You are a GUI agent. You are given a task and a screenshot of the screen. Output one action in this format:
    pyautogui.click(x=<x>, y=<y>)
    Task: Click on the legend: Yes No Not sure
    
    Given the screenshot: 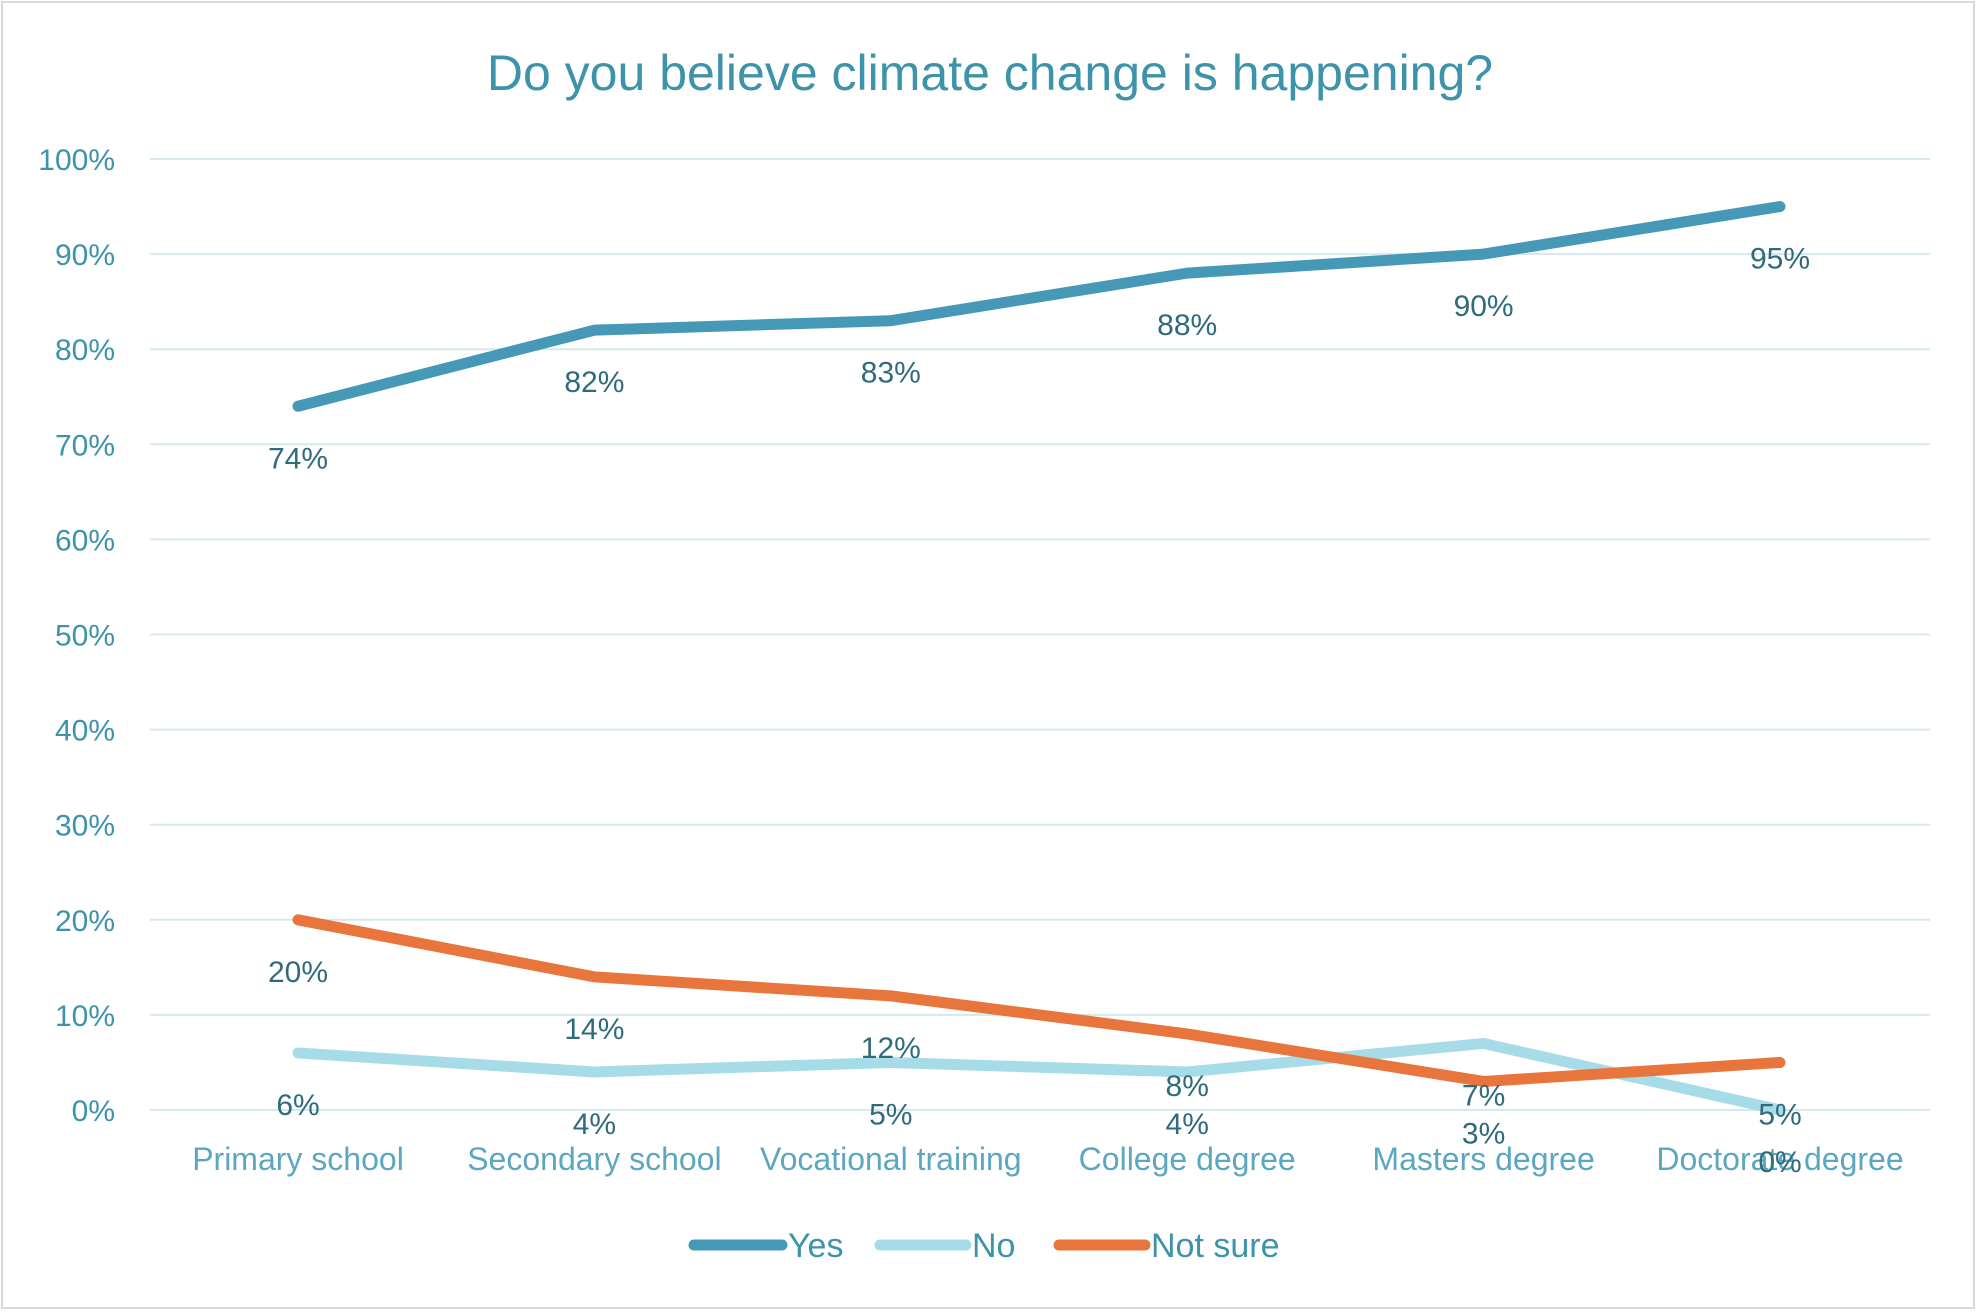 What is the action you would take?
    pyautogui.click(x=984, y=1246)
    